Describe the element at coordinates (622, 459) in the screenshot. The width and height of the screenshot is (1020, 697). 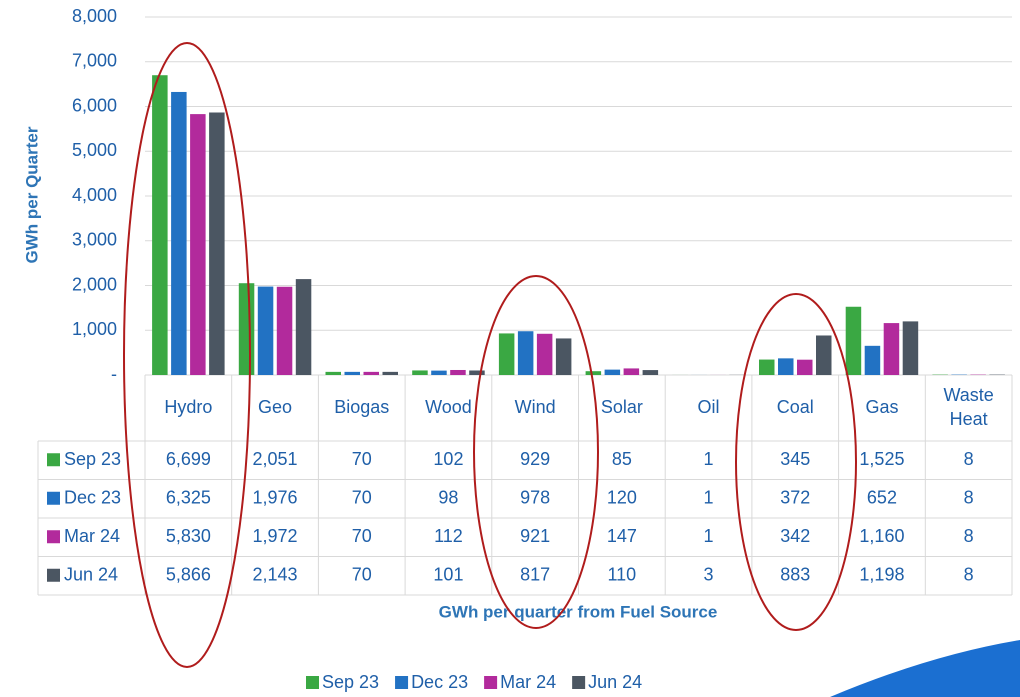
I see `table-value: 85` at that location.